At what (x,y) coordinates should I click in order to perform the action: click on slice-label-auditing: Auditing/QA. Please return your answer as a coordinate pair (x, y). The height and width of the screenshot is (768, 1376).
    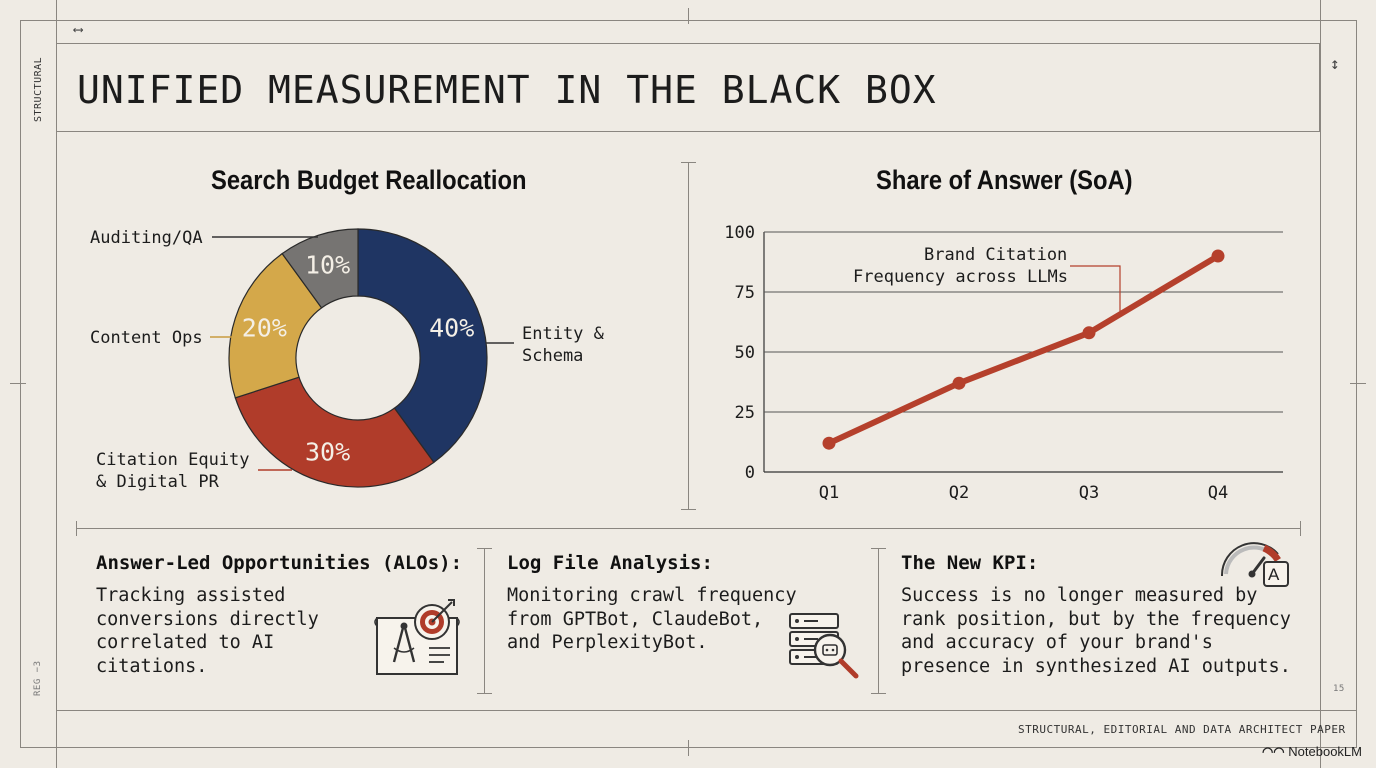
    Looking at the image, I should click on (146, 238).